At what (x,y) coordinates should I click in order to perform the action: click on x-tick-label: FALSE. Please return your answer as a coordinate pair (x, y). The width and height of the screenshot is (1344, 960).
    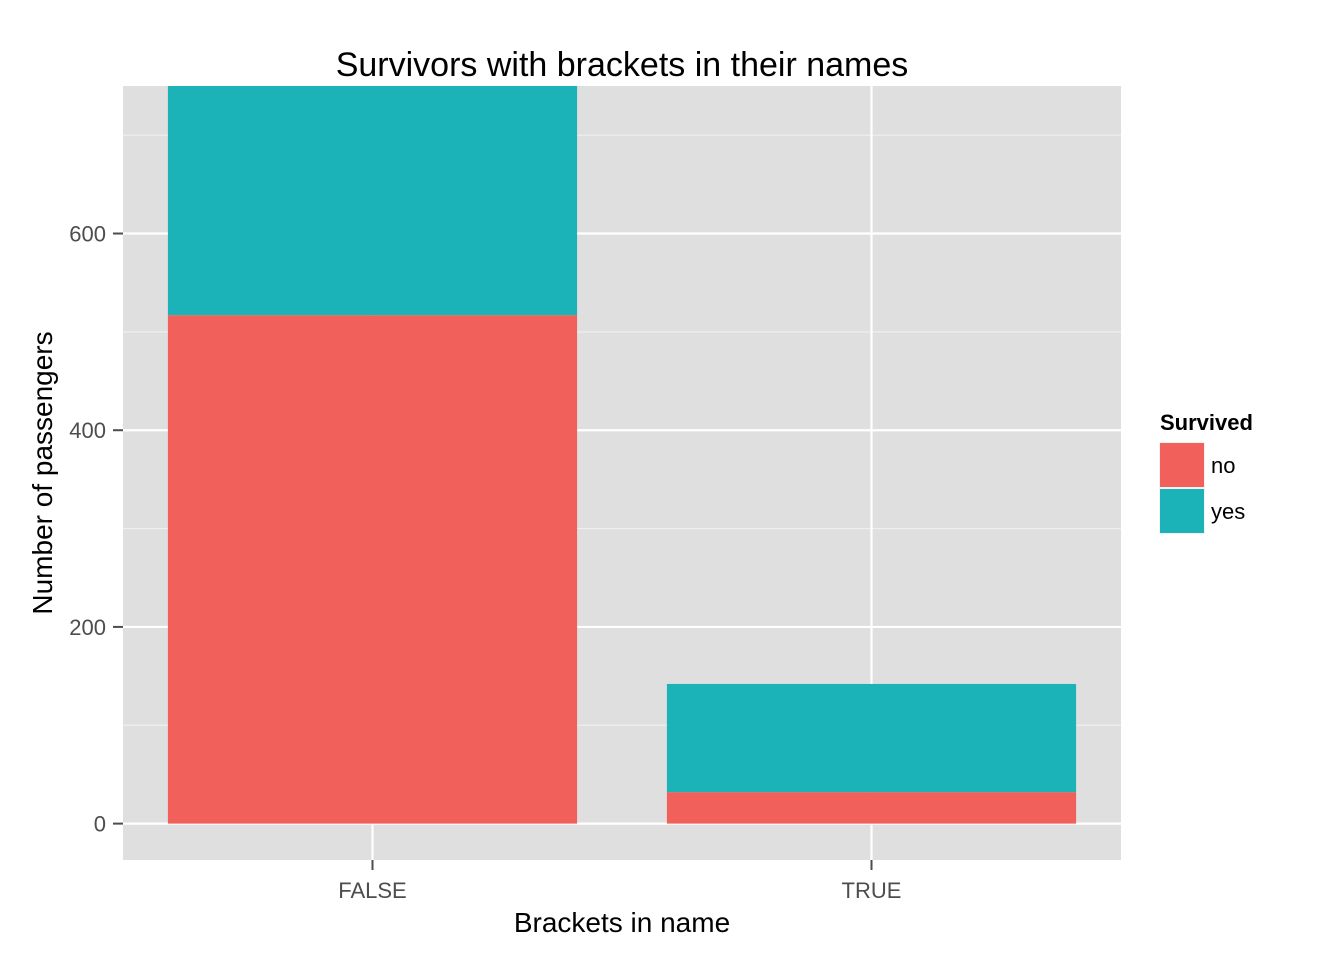
    Looking at the image, I should click on (372, 890).